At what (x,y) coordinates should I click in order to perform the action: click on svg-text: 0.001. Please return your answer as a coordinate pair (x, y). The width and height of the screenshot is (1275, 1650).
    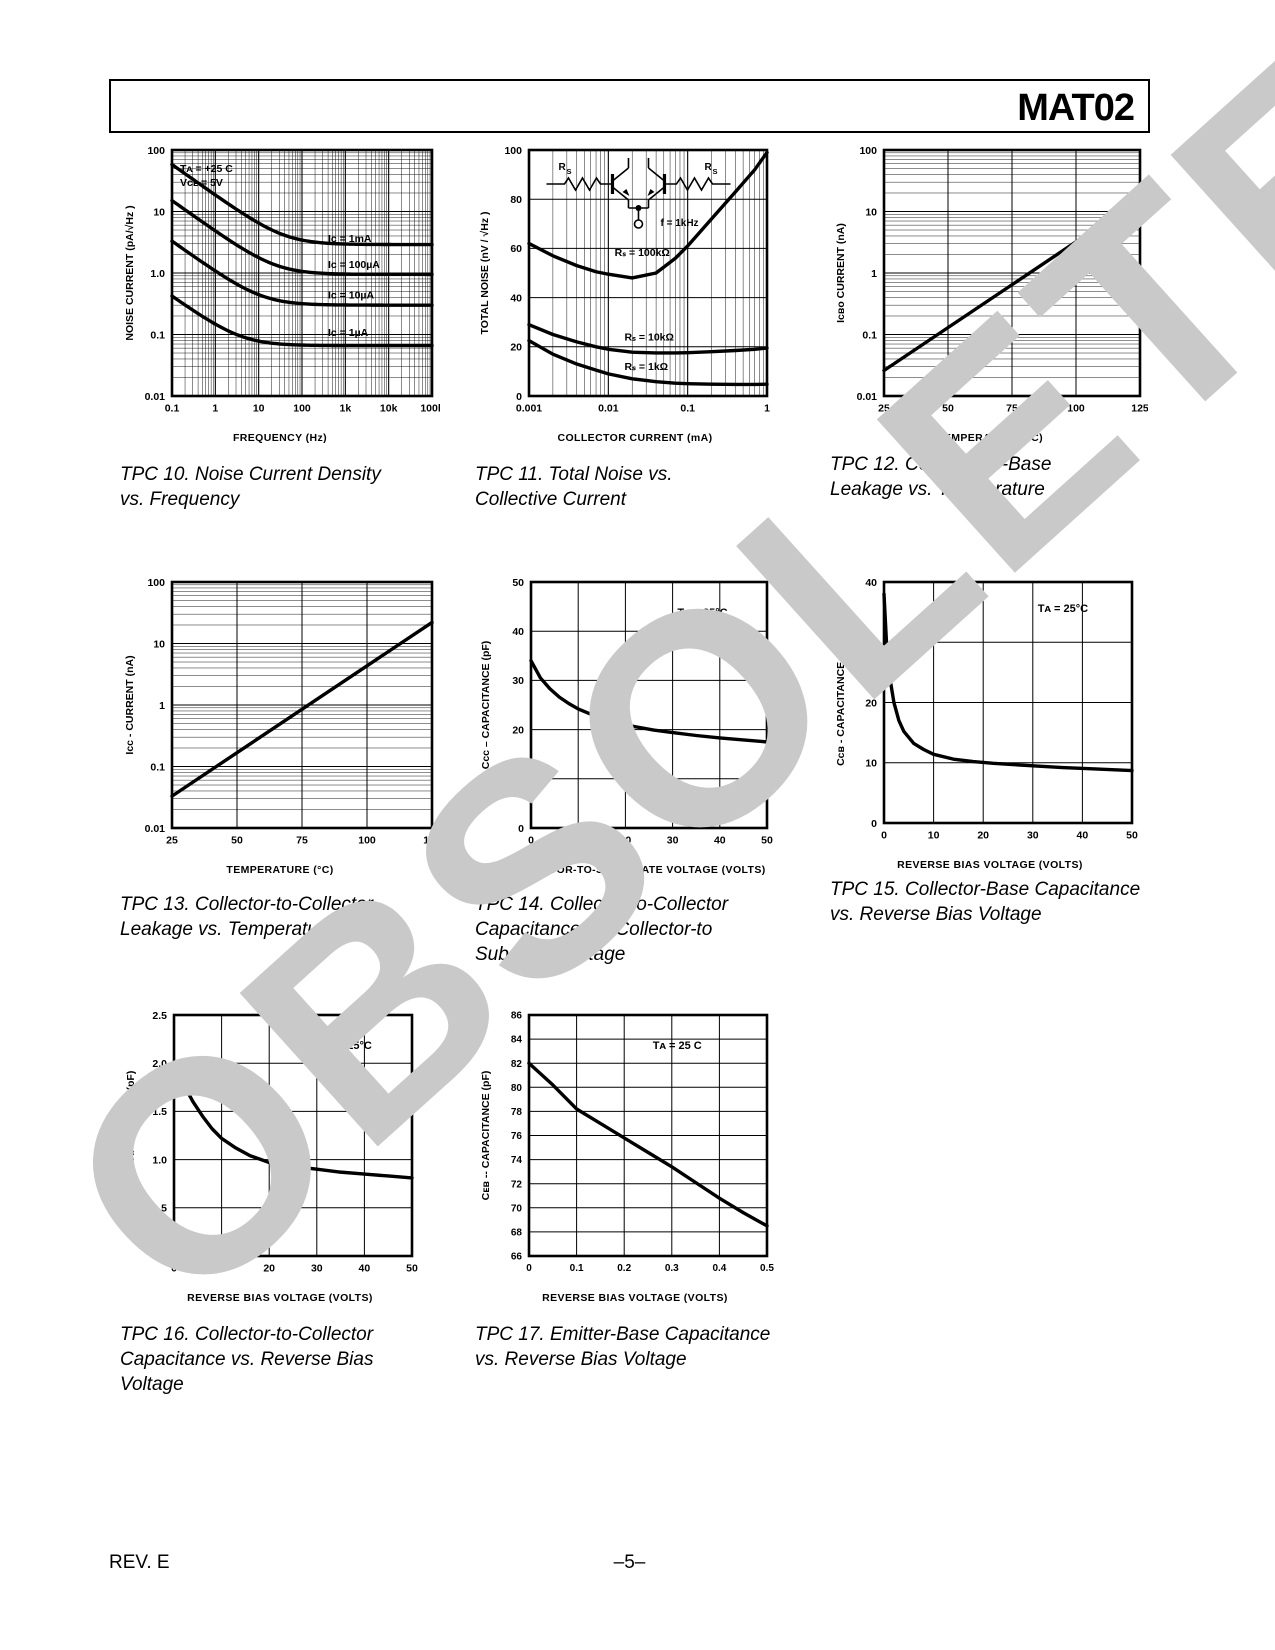
    Looking at the image, I should click on (529, 409).